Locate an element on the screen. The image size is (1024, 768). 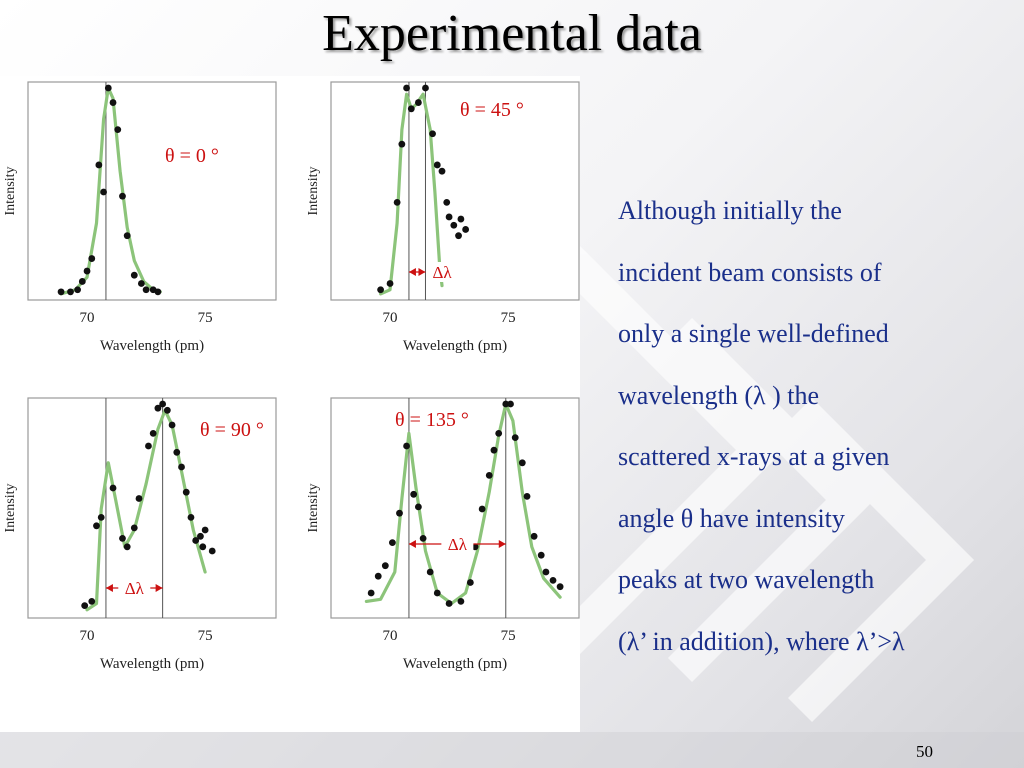
slide-title: Experimental data is located at coordinates (512, 33).